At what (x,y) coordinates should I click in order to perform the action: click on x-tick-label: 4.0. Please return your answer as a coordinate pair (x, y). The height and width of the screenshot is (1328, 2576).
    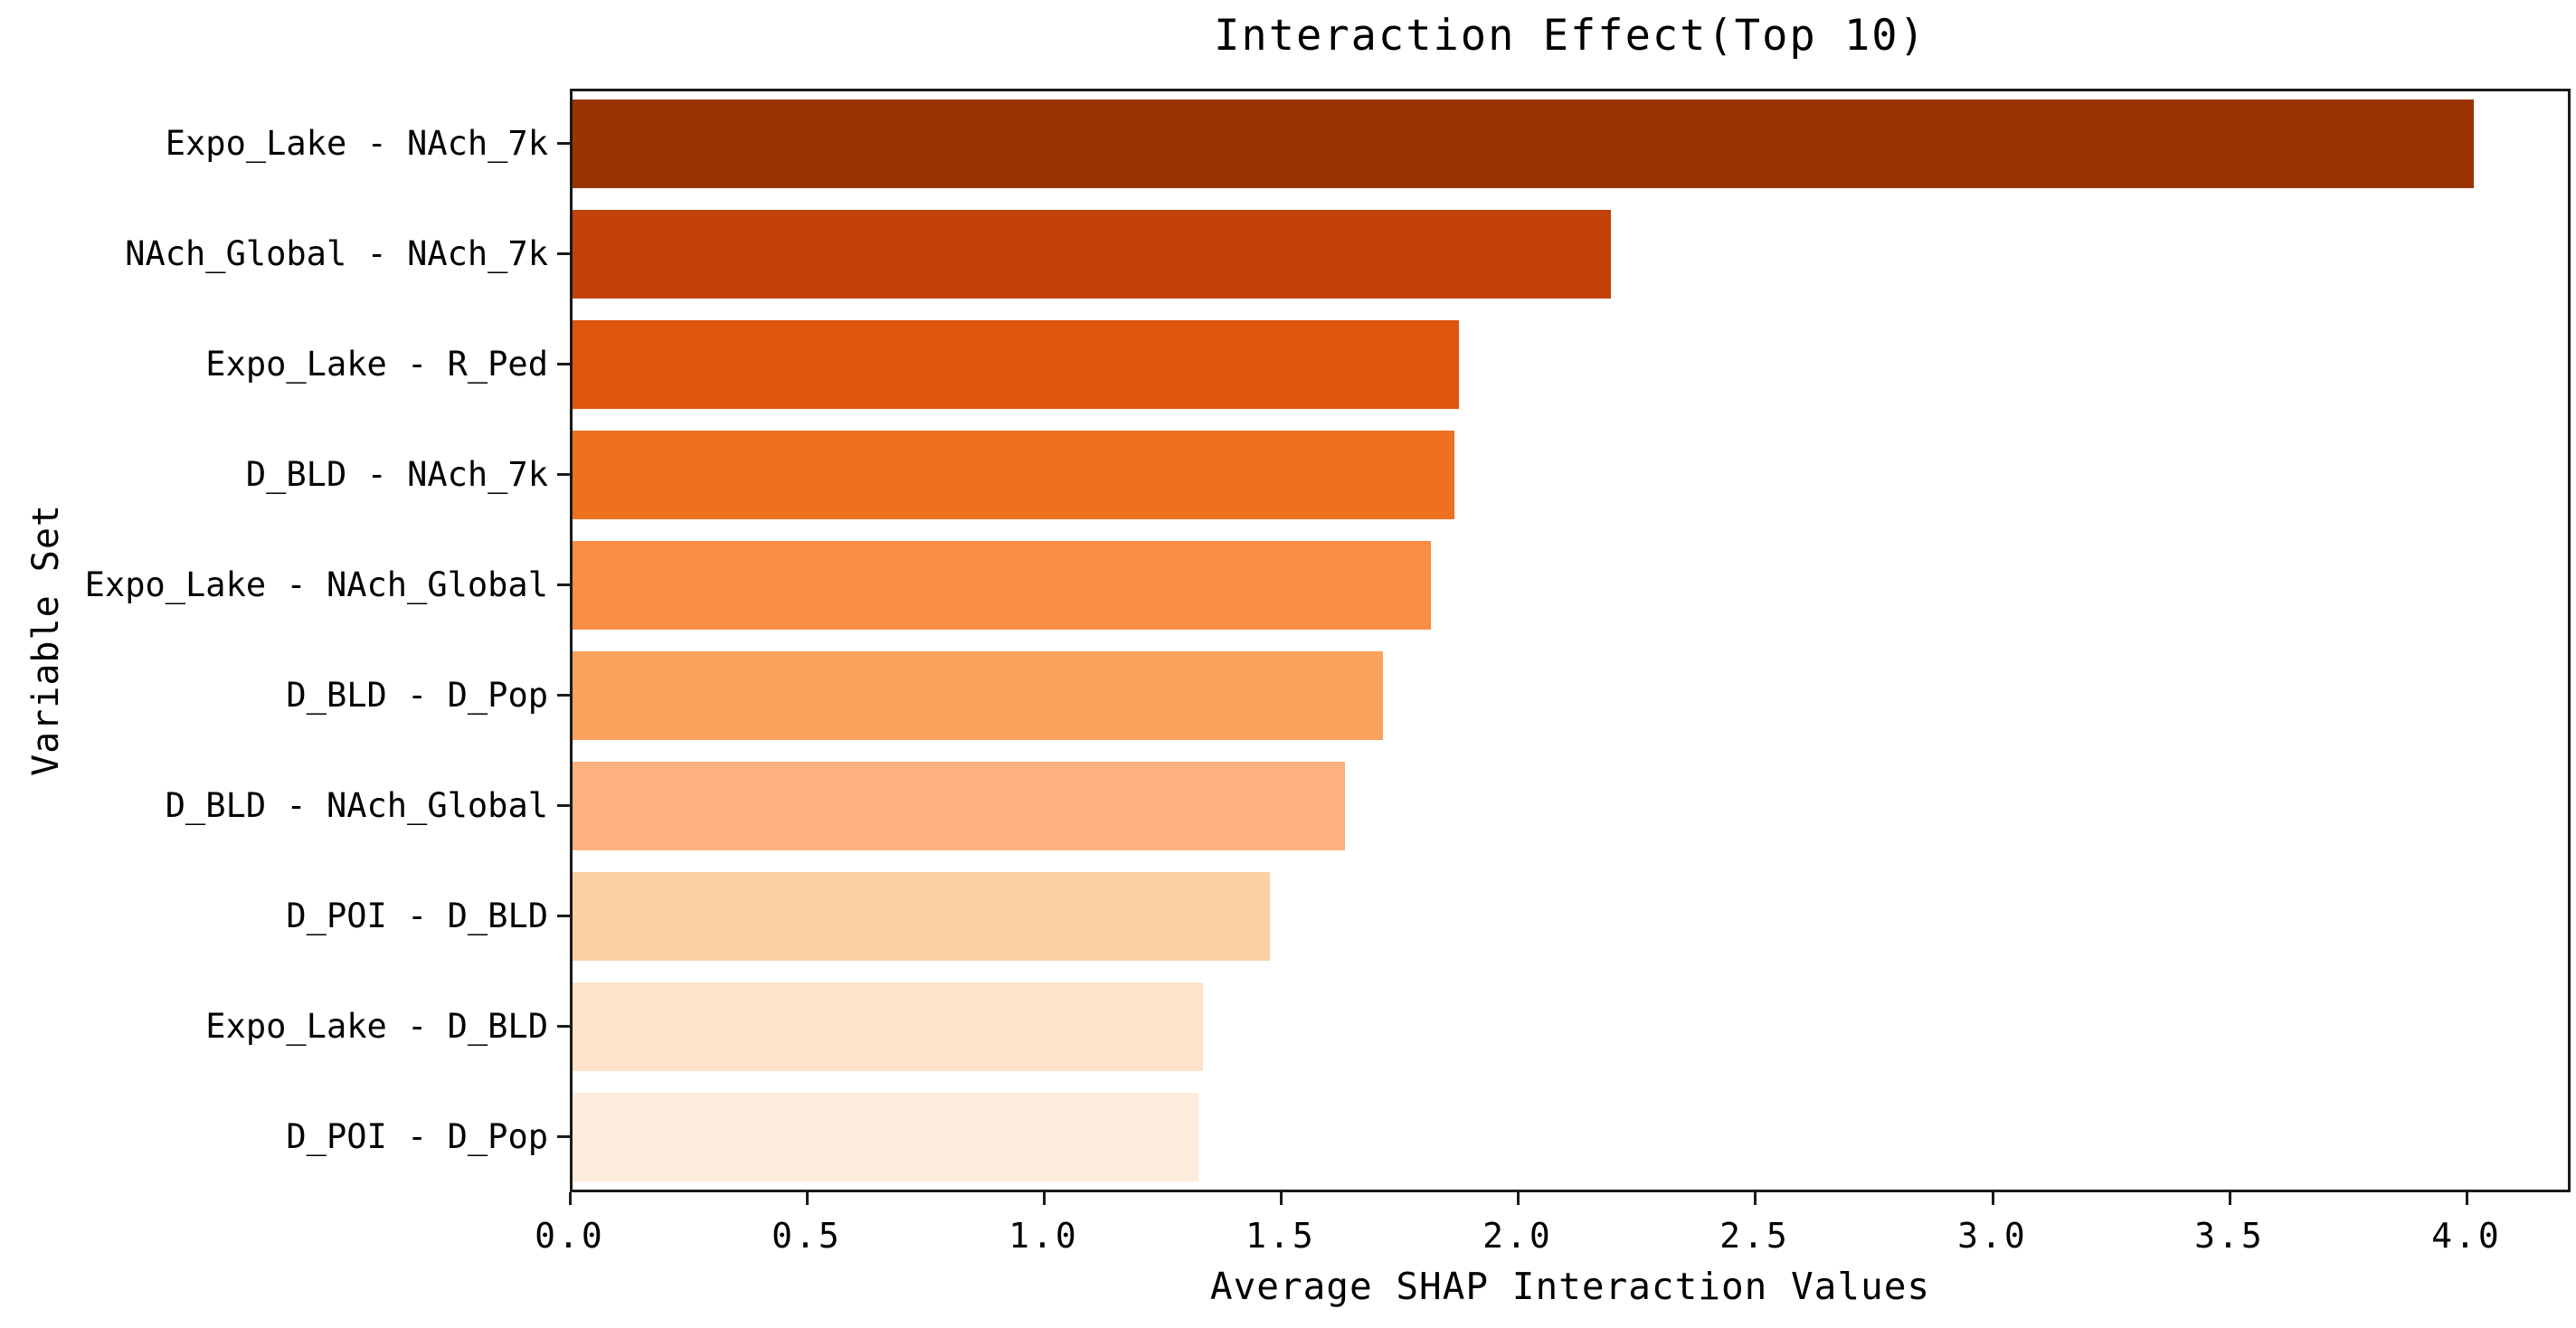
    Looking at the image, I should click on (2467, 1236).